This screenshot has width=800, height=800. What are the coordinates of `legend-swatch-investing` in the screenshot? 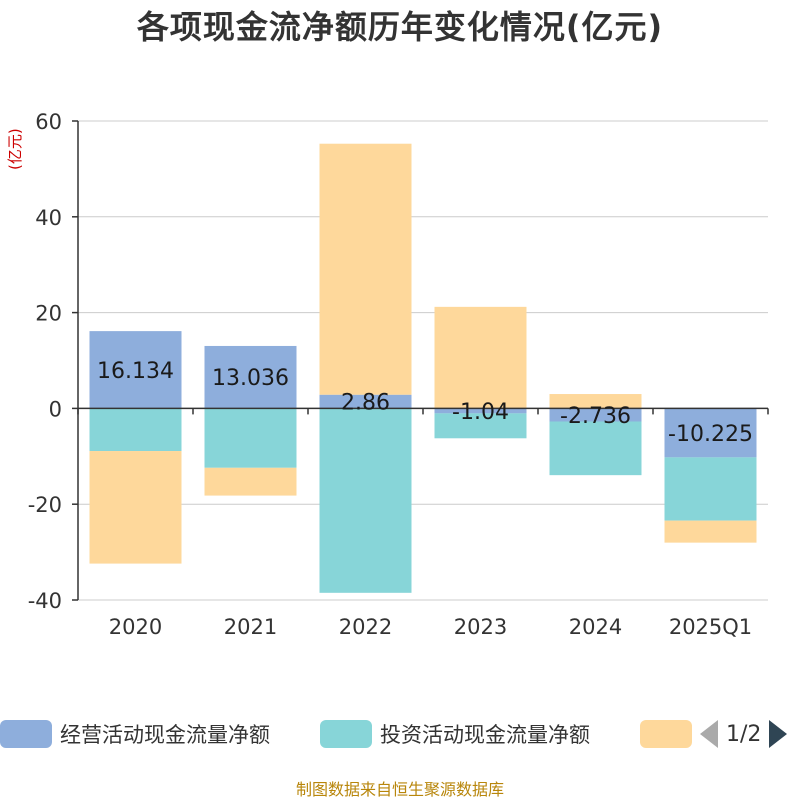 It's located at (346, 734).